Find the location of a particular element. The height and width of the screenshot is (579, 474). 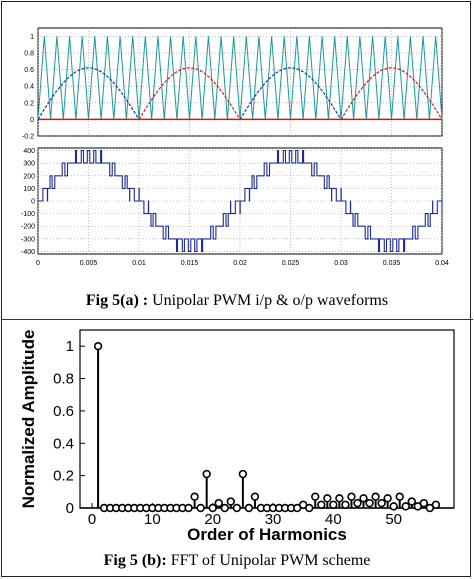

caption-fig-b: Fig 5 (b): FFT of Unipolar PWM scheme is located at coordinates (237, 561).